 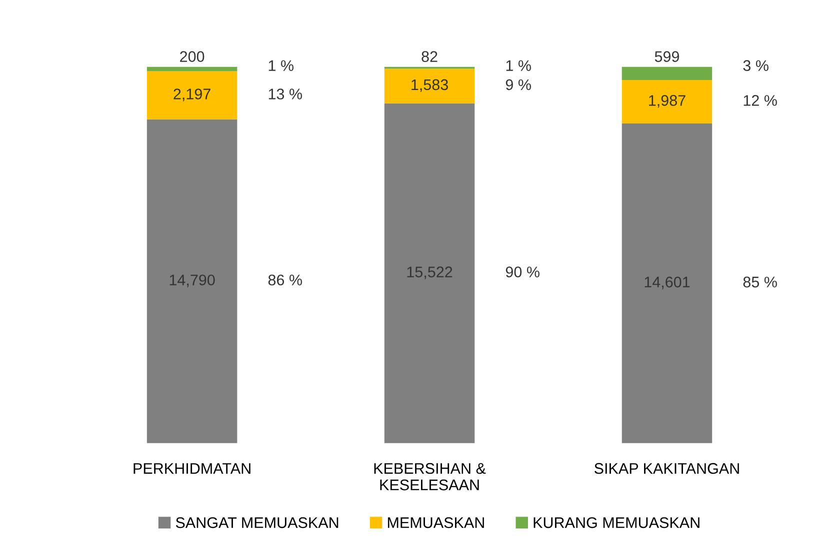 What do you see at coordinates (518, 84) in the screenshot?
I see `annotation: 9 %` at bounding box center [518, 84].